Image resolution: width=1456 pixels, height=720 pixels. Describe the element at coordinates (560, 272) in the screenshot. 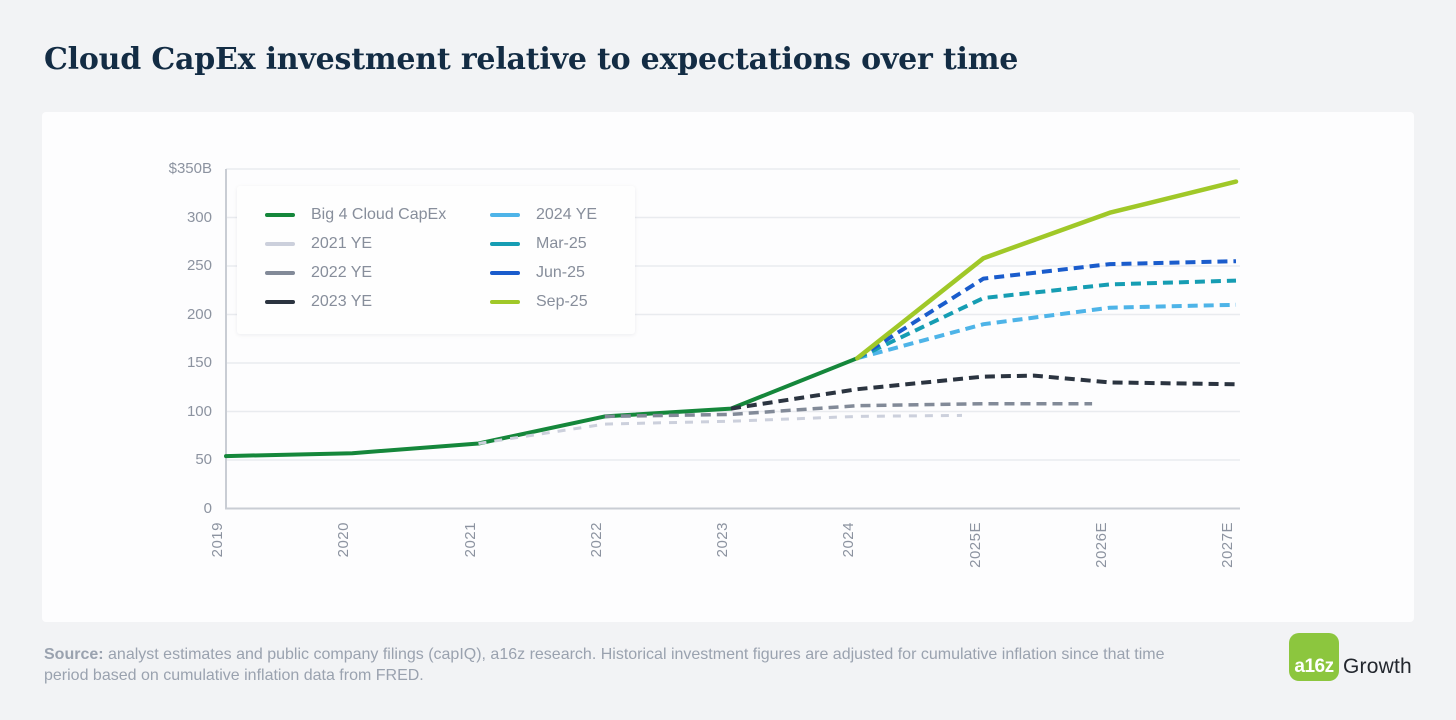

I see `legend-label-jun-25: Jun-25` at that location.